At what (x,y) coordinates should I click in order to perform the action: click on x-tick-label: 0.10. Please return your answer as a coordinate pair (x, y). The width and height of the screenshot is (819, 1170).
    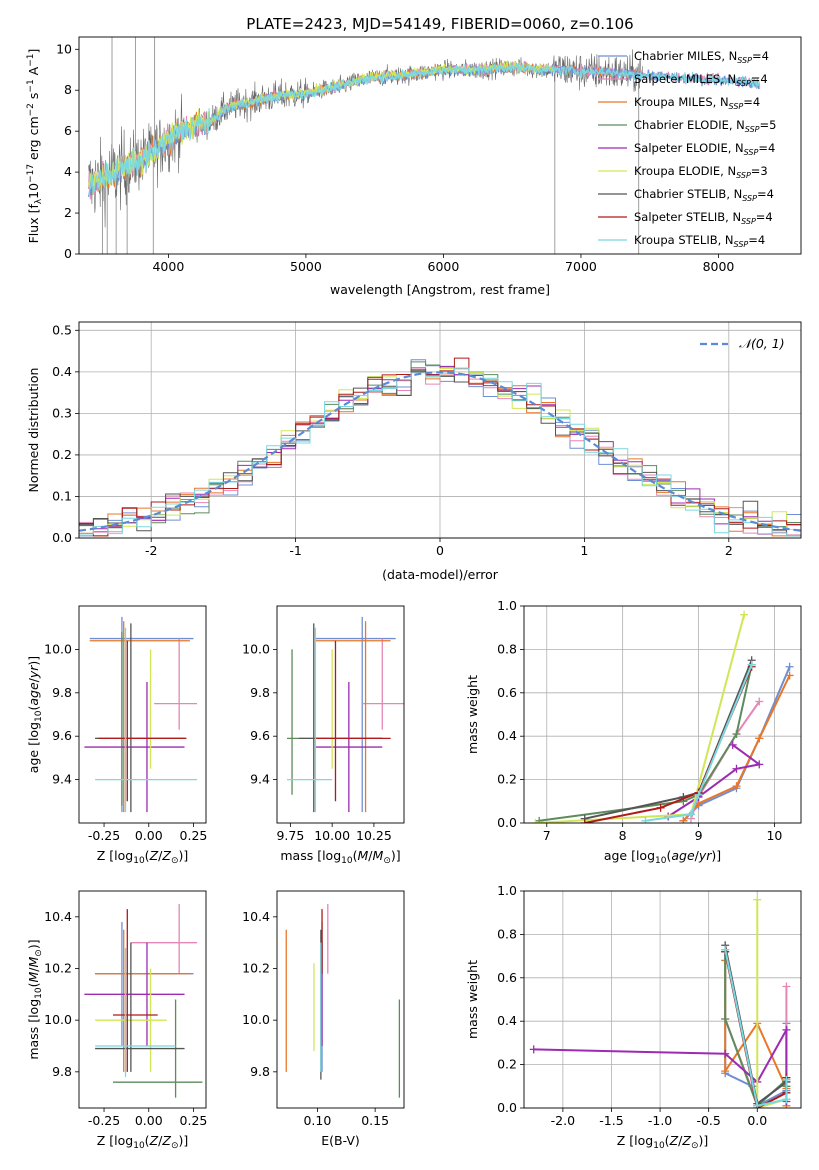
    Looking at the image, I should click on (317, 1120).